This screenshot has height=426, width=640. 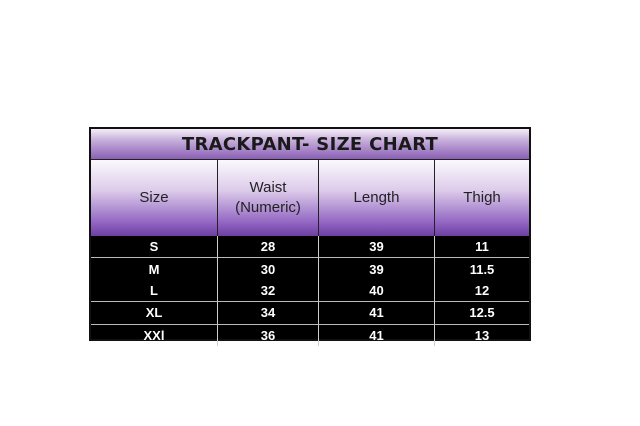 What do you see at coordinates (268, 313) in the screenshot?
I see `waist-cell: 34` at bounding box center [268, 313].